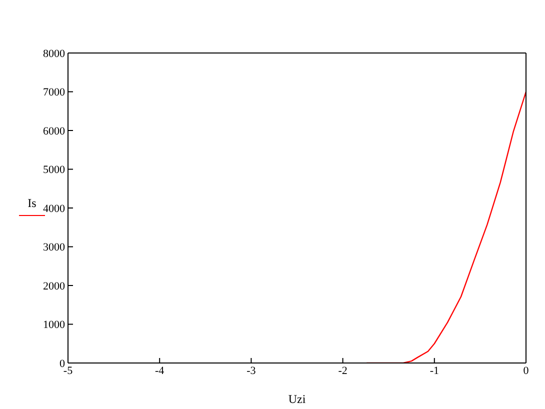 The image size is (545, 409). I want to click on x-tick-label: -5, so click(68, 370).